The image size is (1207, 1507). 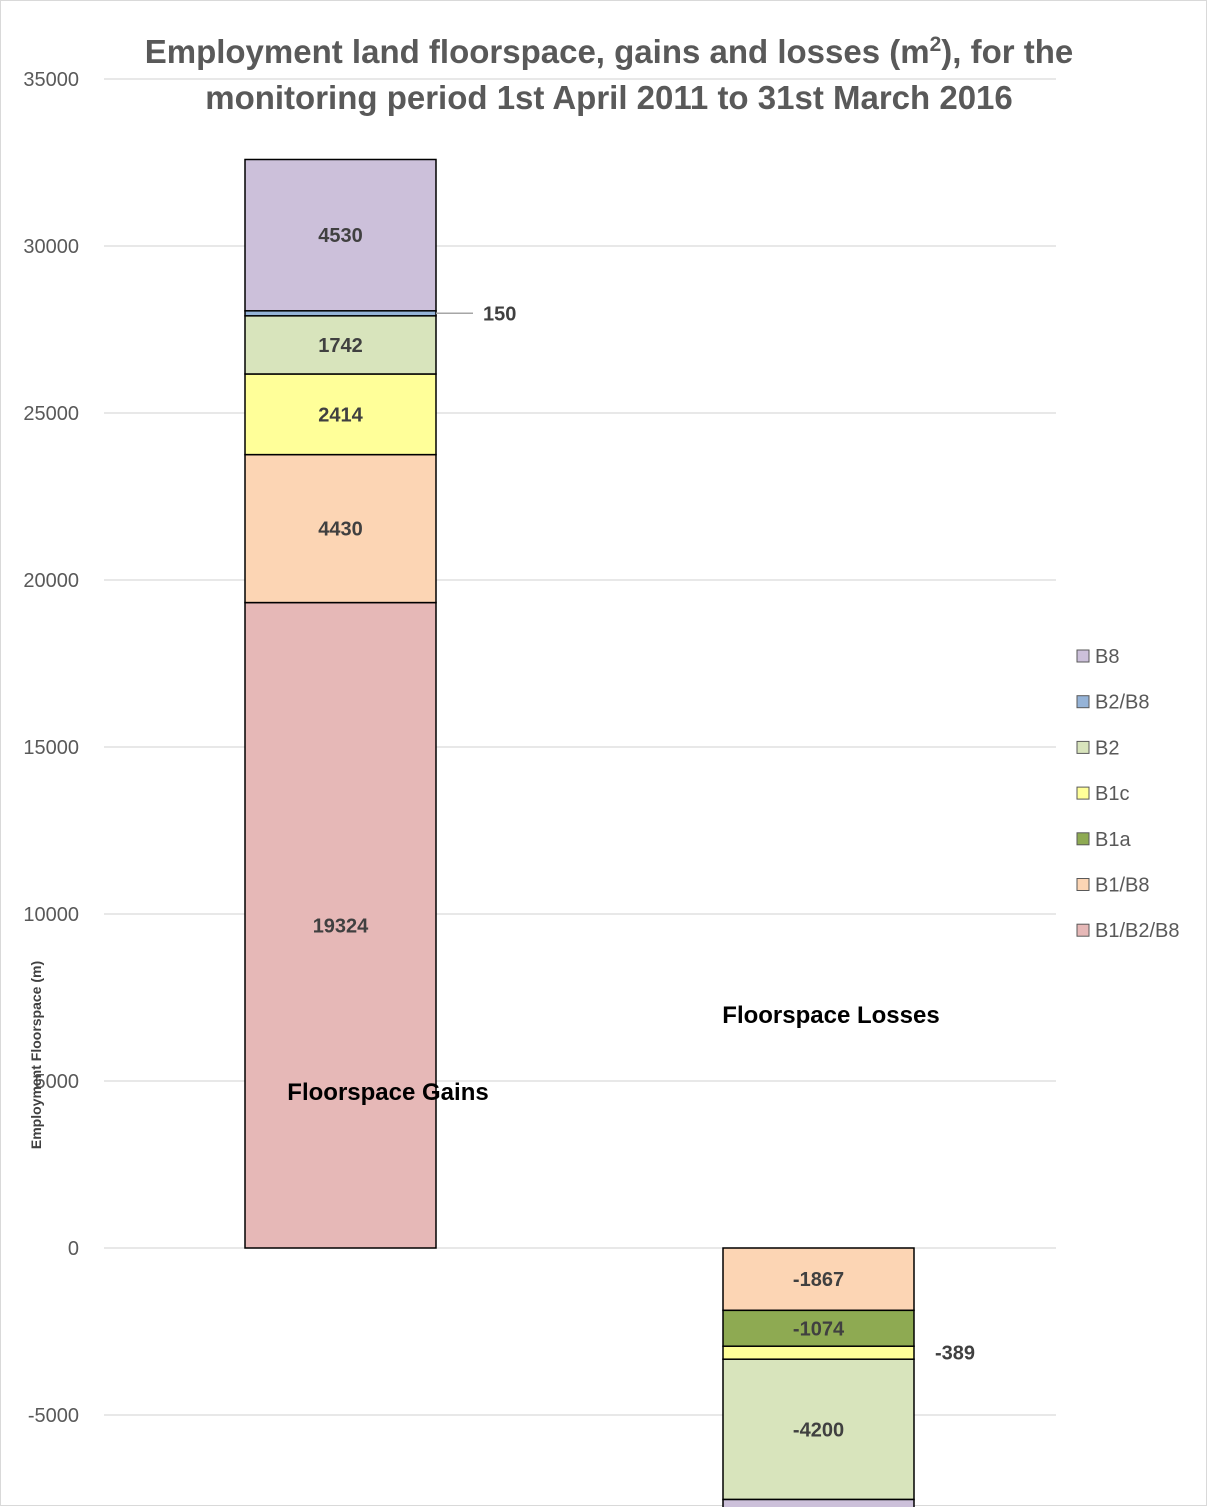 What do you see at coordinates (57, 1082) in the screenshot?
I see `y-tick-label: 5000` at bounding box center [57, 1082].